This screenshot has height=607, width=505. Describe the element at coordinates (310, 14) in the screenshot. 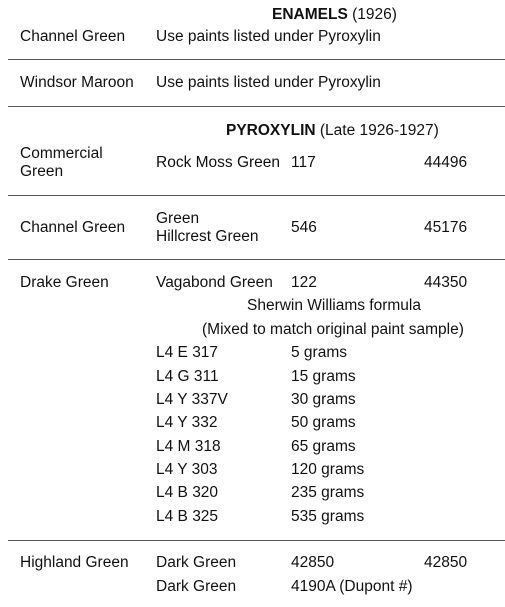

I see `enamels-heading-bold: ENAMELS` at that location.